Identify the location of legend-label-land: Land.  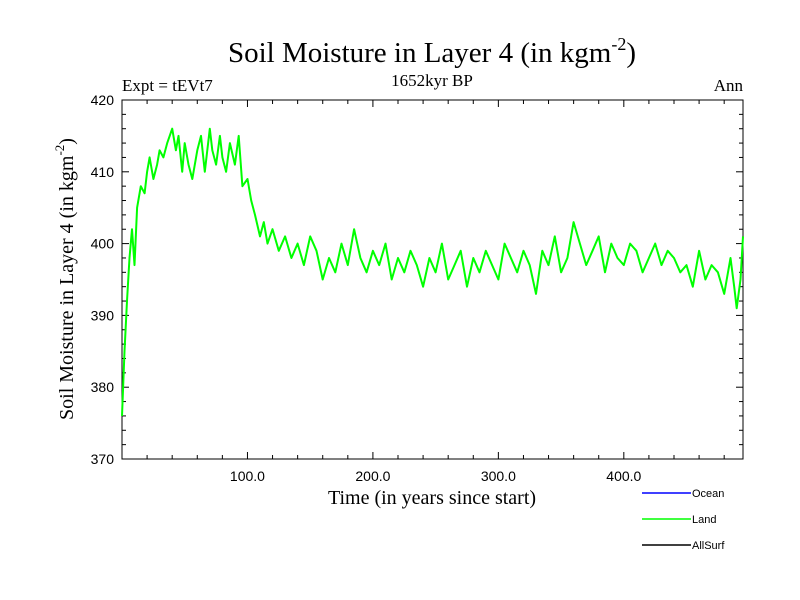
(704, 520).